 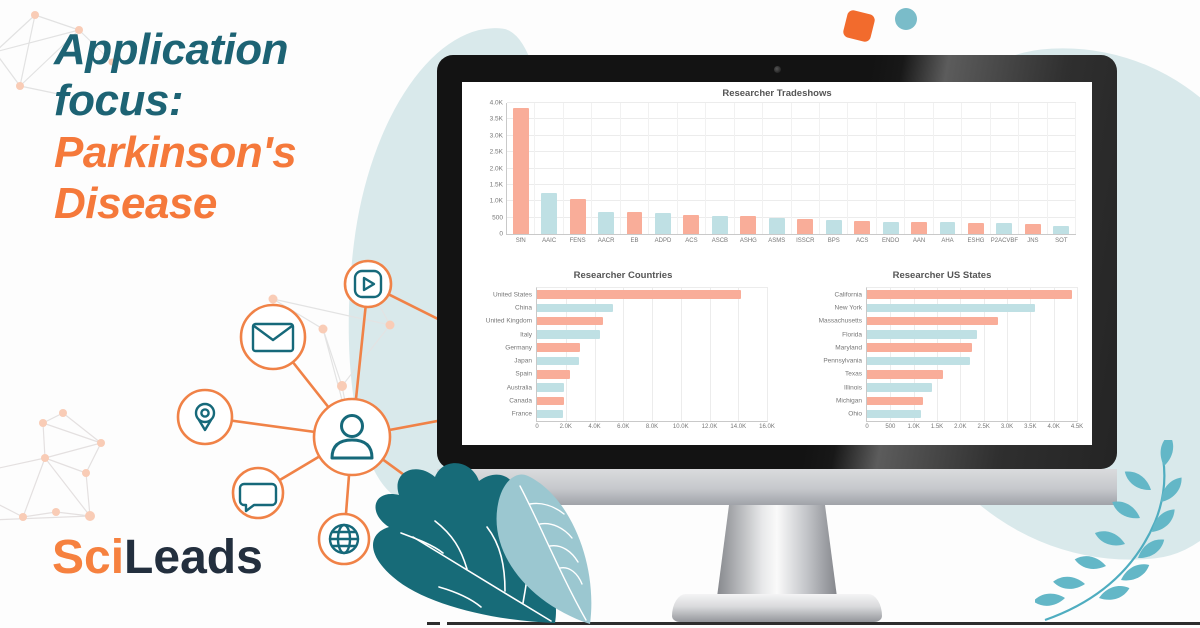 What do you see at coordinates (496, 201) in the screenshot?
I see `y-axis-label: 1.0K` at bounding box center [496, 201].